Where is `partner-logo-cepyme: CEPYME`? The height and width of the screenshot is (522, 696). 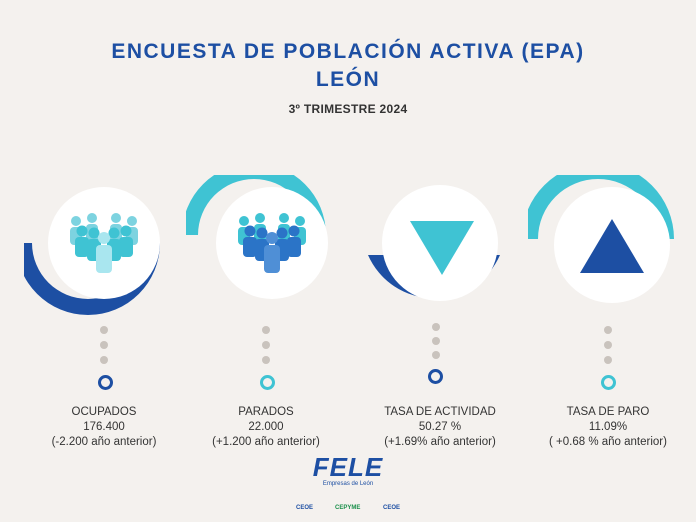
partner-logo-cepyme: CEPYME is located at coordinates (348, 508).